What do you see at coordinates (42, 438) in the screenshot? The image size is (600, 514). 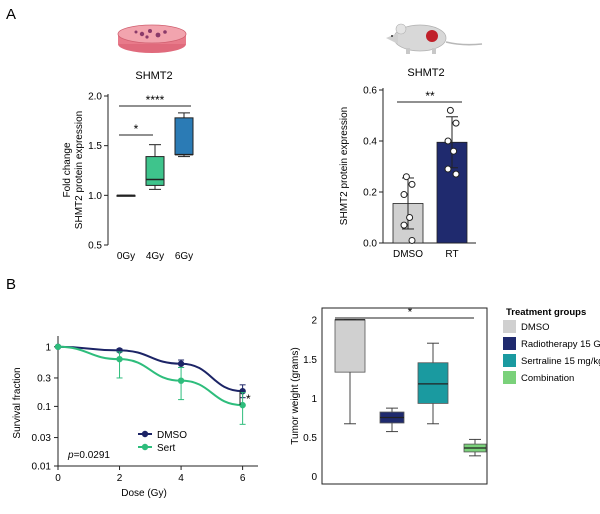 I see `y-tick-label: 0.03` at bounding box center [42, 438].